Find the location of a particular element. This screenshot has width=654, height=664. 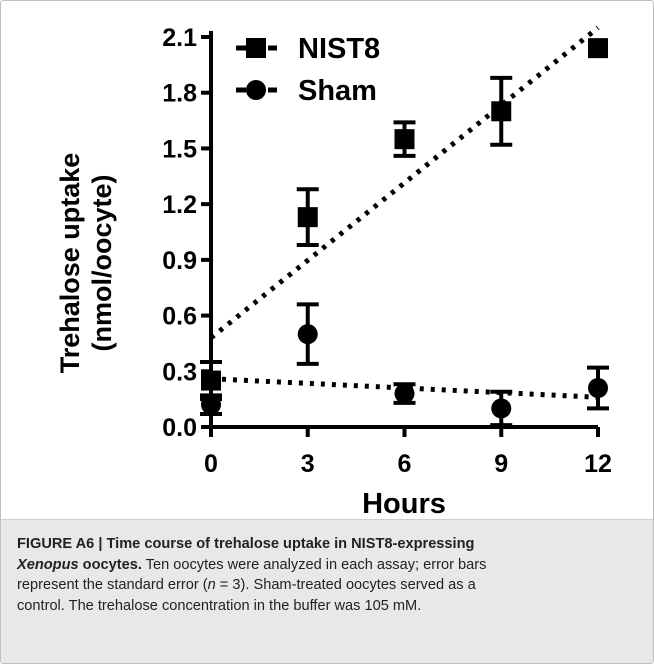

y-axis-label-line1: Trehalose uptake is located at coordinates (70, 263).